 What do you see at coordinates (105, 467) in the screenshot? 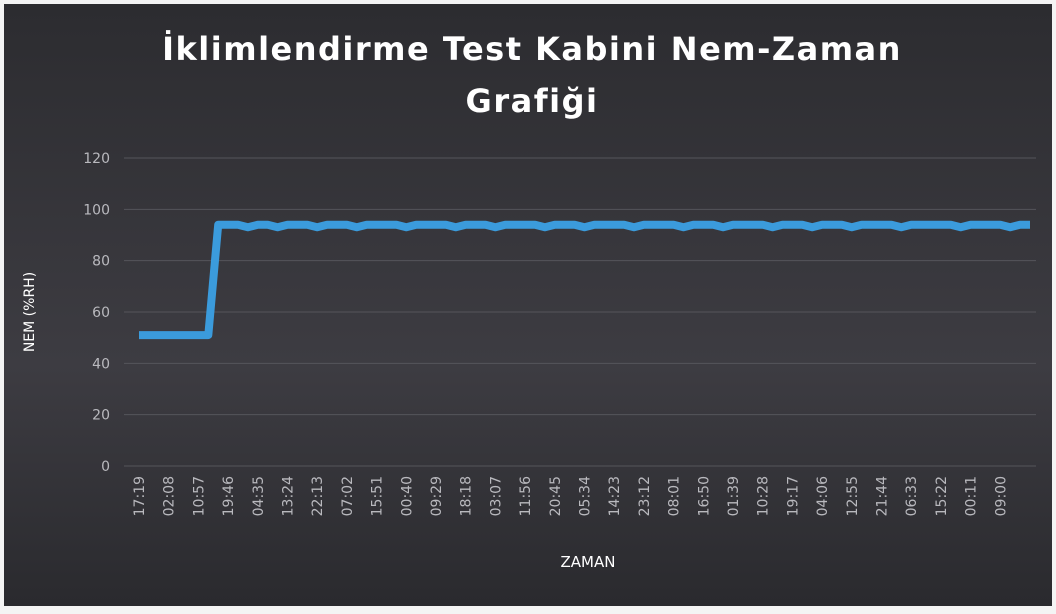
I see `y-tick-label: 0` at bounding box center [105, 467].